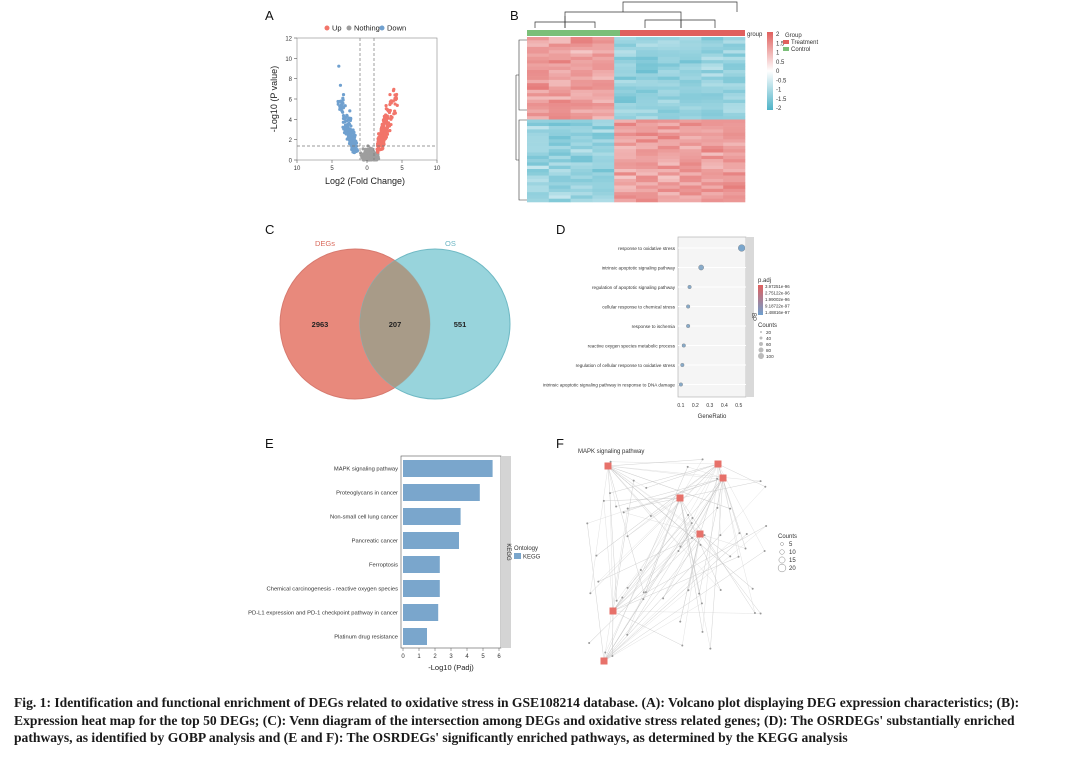 The width and height of the screenshot is (1069, 783). Describe the element at coordinates (792, 553) in the screenshot. I see `network-counts-label: 10` at that location.